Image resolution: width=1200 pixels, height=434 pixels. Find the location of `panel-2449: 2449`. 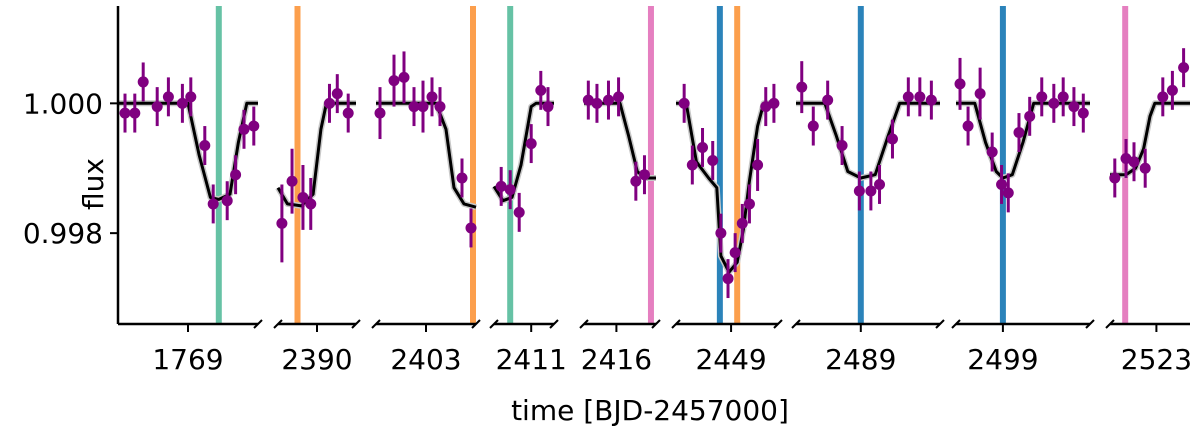

panel-2449: 2449 is located at coordinates (727, 191).